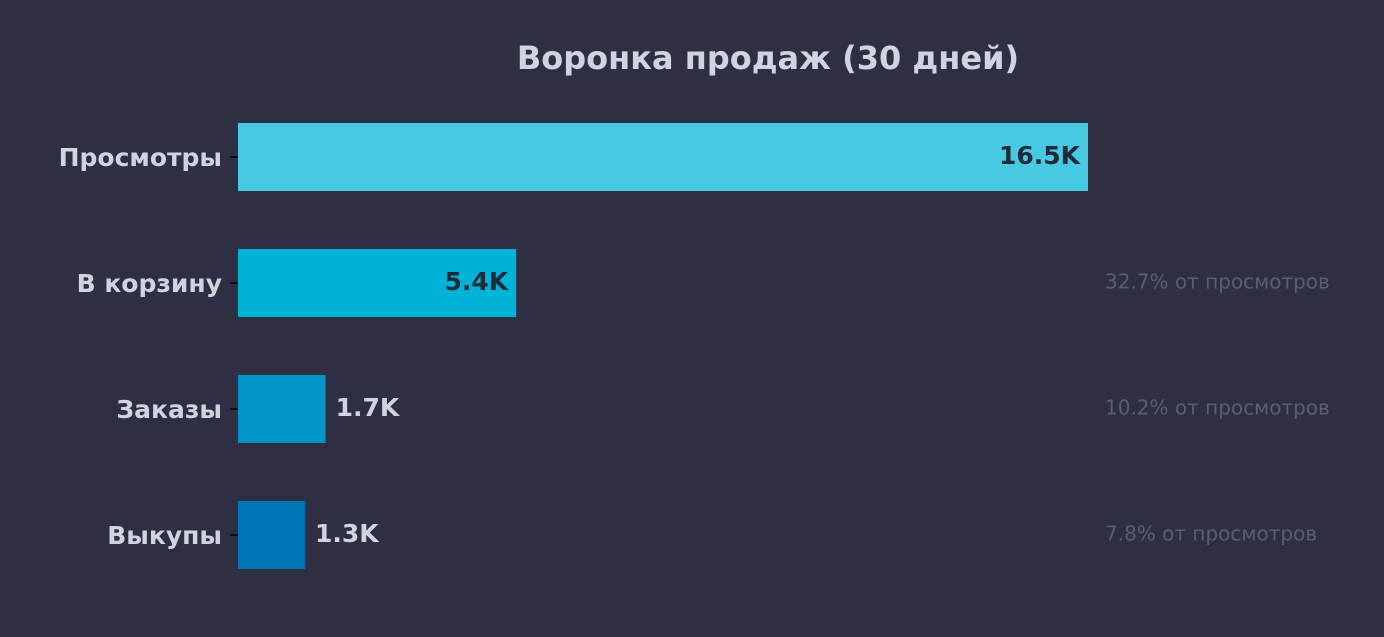  Describe the element at coordinates (477, 281) in the screenshot. I see `value-label: 5.4K` at that location.